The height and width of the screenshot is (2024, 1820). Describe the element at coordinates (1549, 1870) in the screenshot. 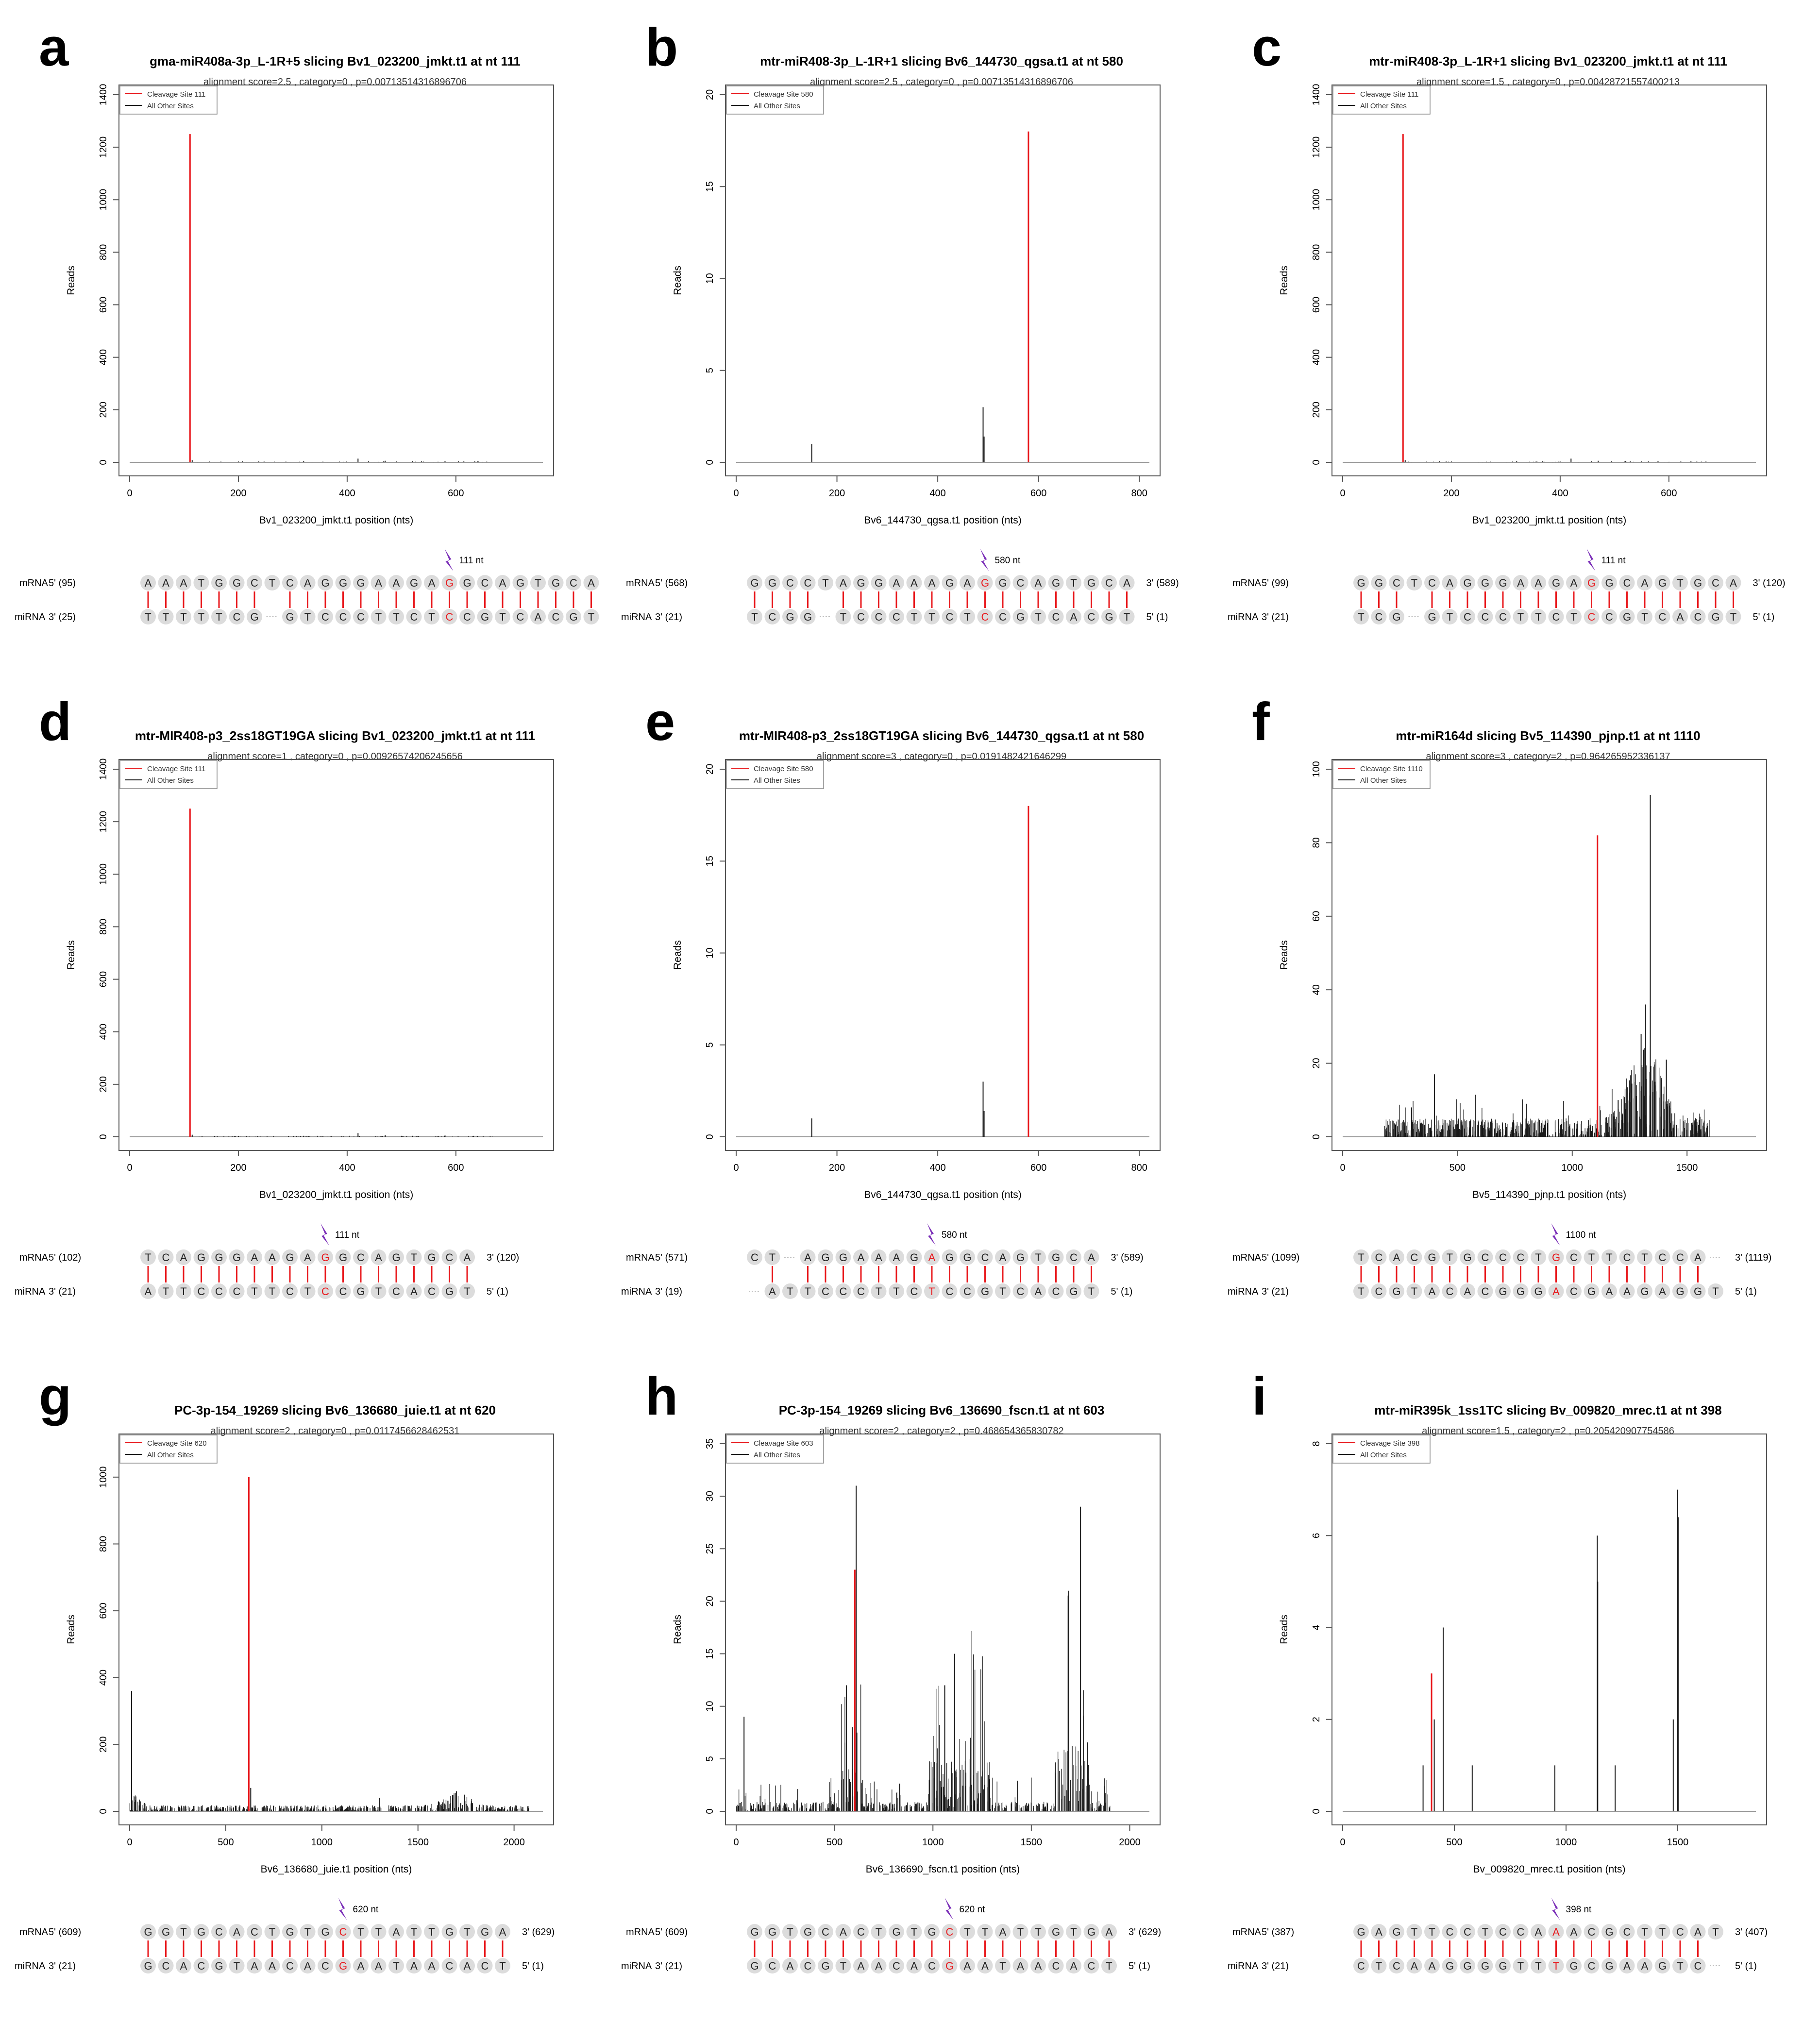

I see `x-axis-label: Bv_009820_mrec.t1 position (nts)` at that location.